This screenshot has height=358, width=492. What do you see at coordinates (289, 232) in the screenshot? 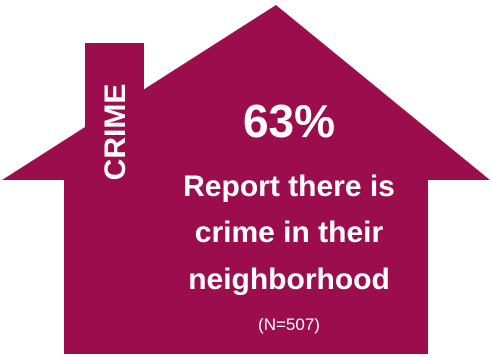
I see `statement-line-2: crime in their` at bounding box center [289, 232].